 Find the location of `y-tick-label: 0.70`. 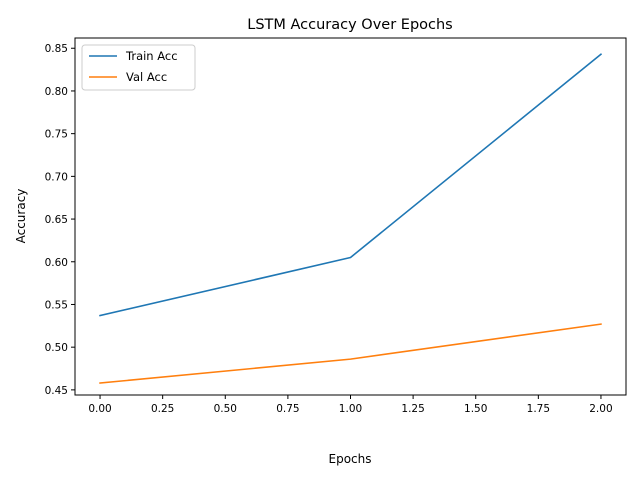

y-tick-label: 0.70 is located at coordinates (56, 177).